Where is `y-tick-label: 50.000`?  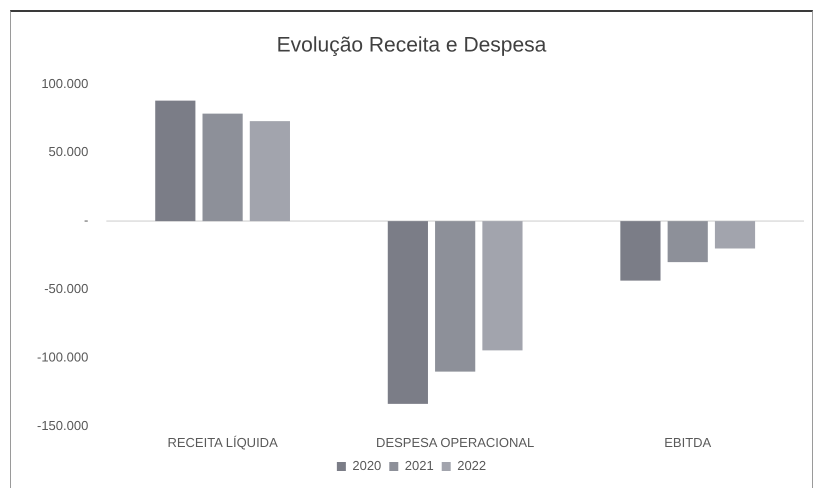
y-tick-label: 50.000 is located at coordinates (68, 152).